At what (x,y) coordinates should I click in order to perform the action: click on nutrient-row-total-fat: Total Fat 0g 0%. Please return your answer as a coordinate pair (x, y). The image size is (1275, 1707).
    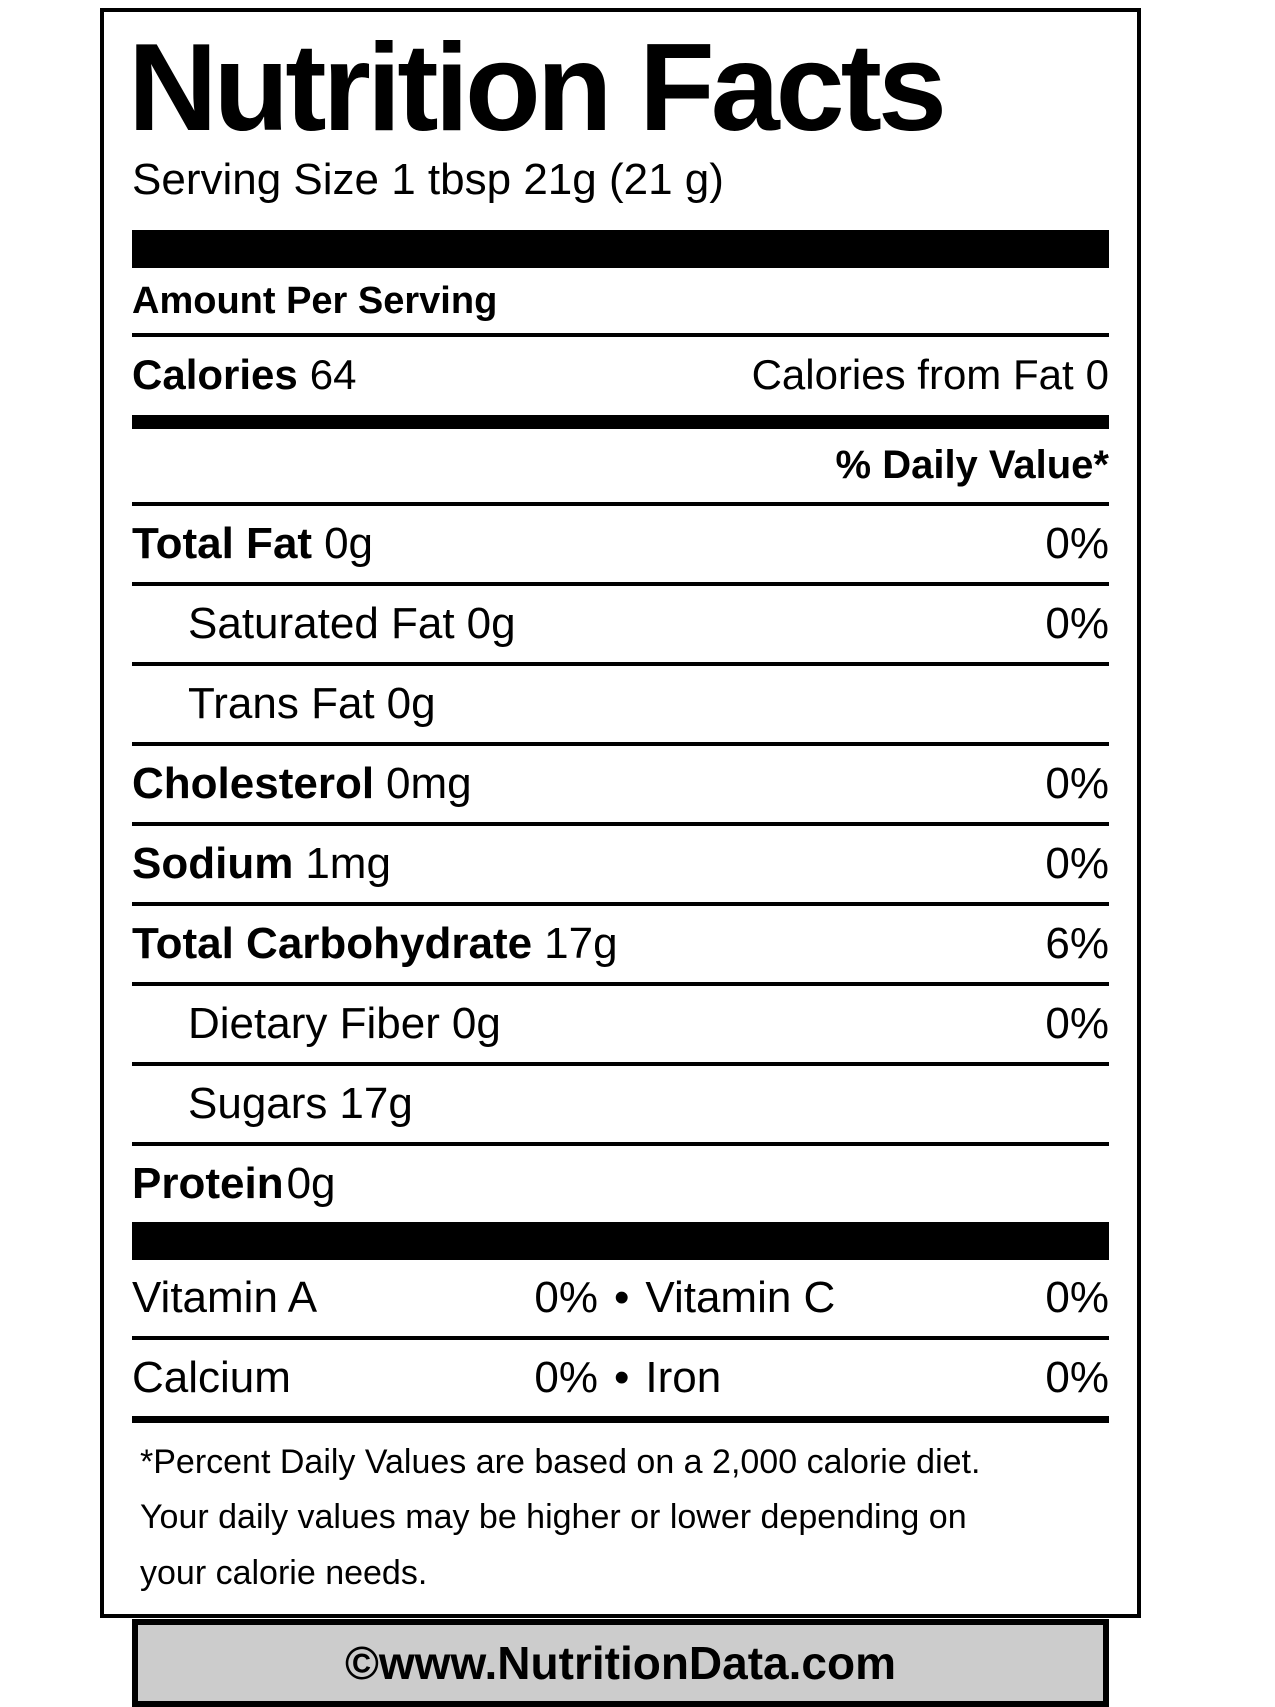
    Looking at the image, I should click on (620, 544).